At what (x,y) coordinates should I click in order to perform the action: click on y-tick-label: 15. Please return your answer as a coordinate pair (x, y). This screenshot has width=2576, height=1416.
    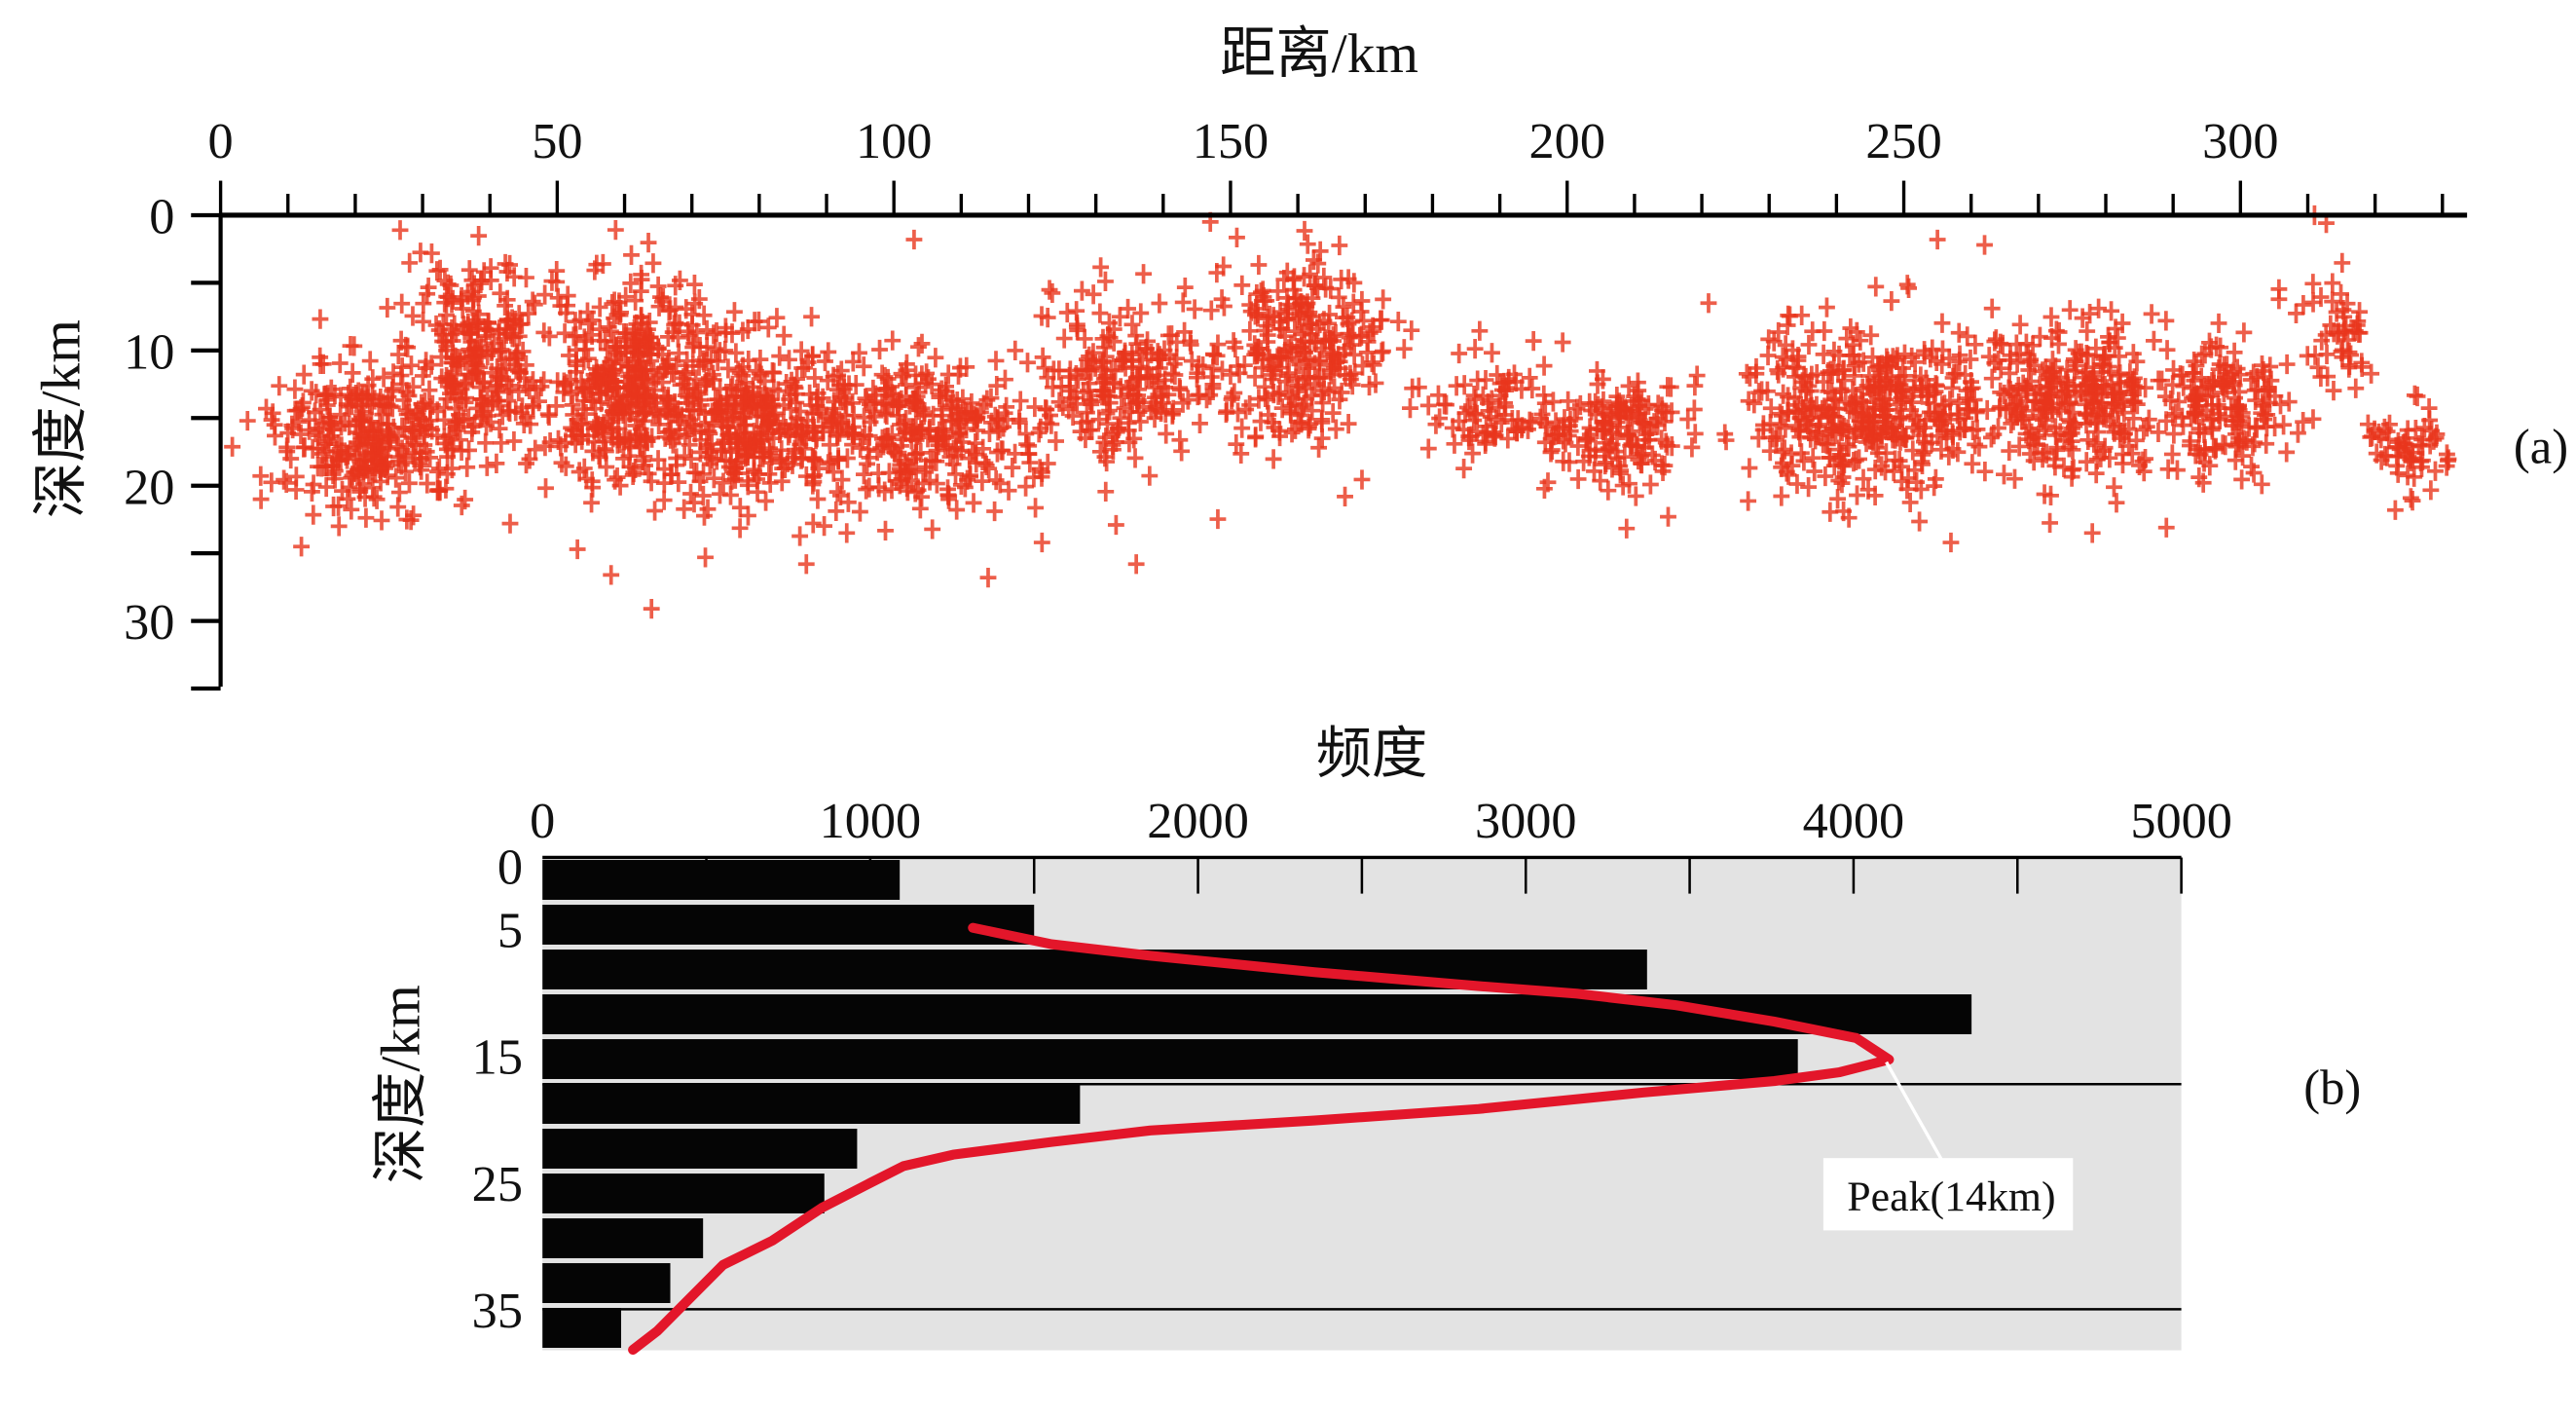
    Looking at the image, I should click on (497, 1057).